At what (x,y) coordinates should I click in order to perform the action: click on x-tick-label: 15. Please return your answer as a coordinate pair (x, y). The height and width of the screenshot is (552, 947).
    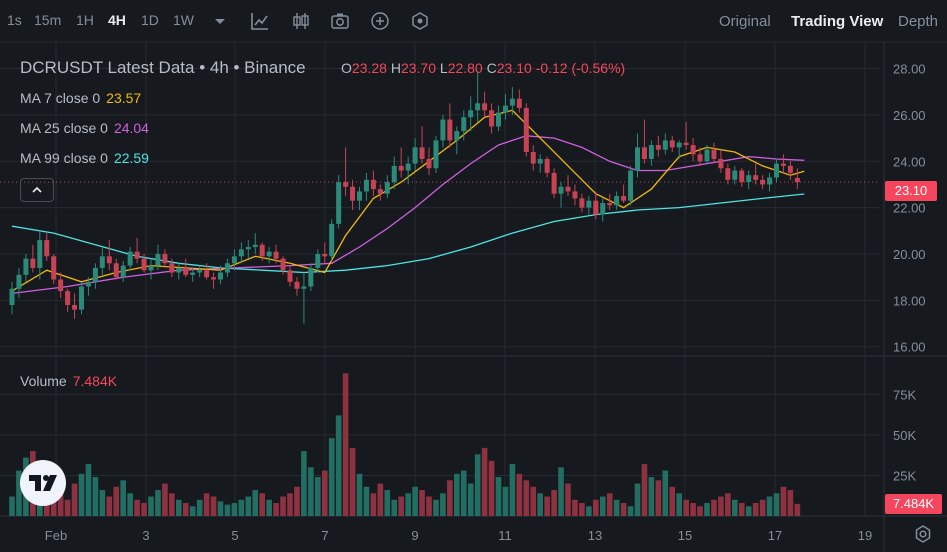
    Looking at the image, I should click on (685, 535).